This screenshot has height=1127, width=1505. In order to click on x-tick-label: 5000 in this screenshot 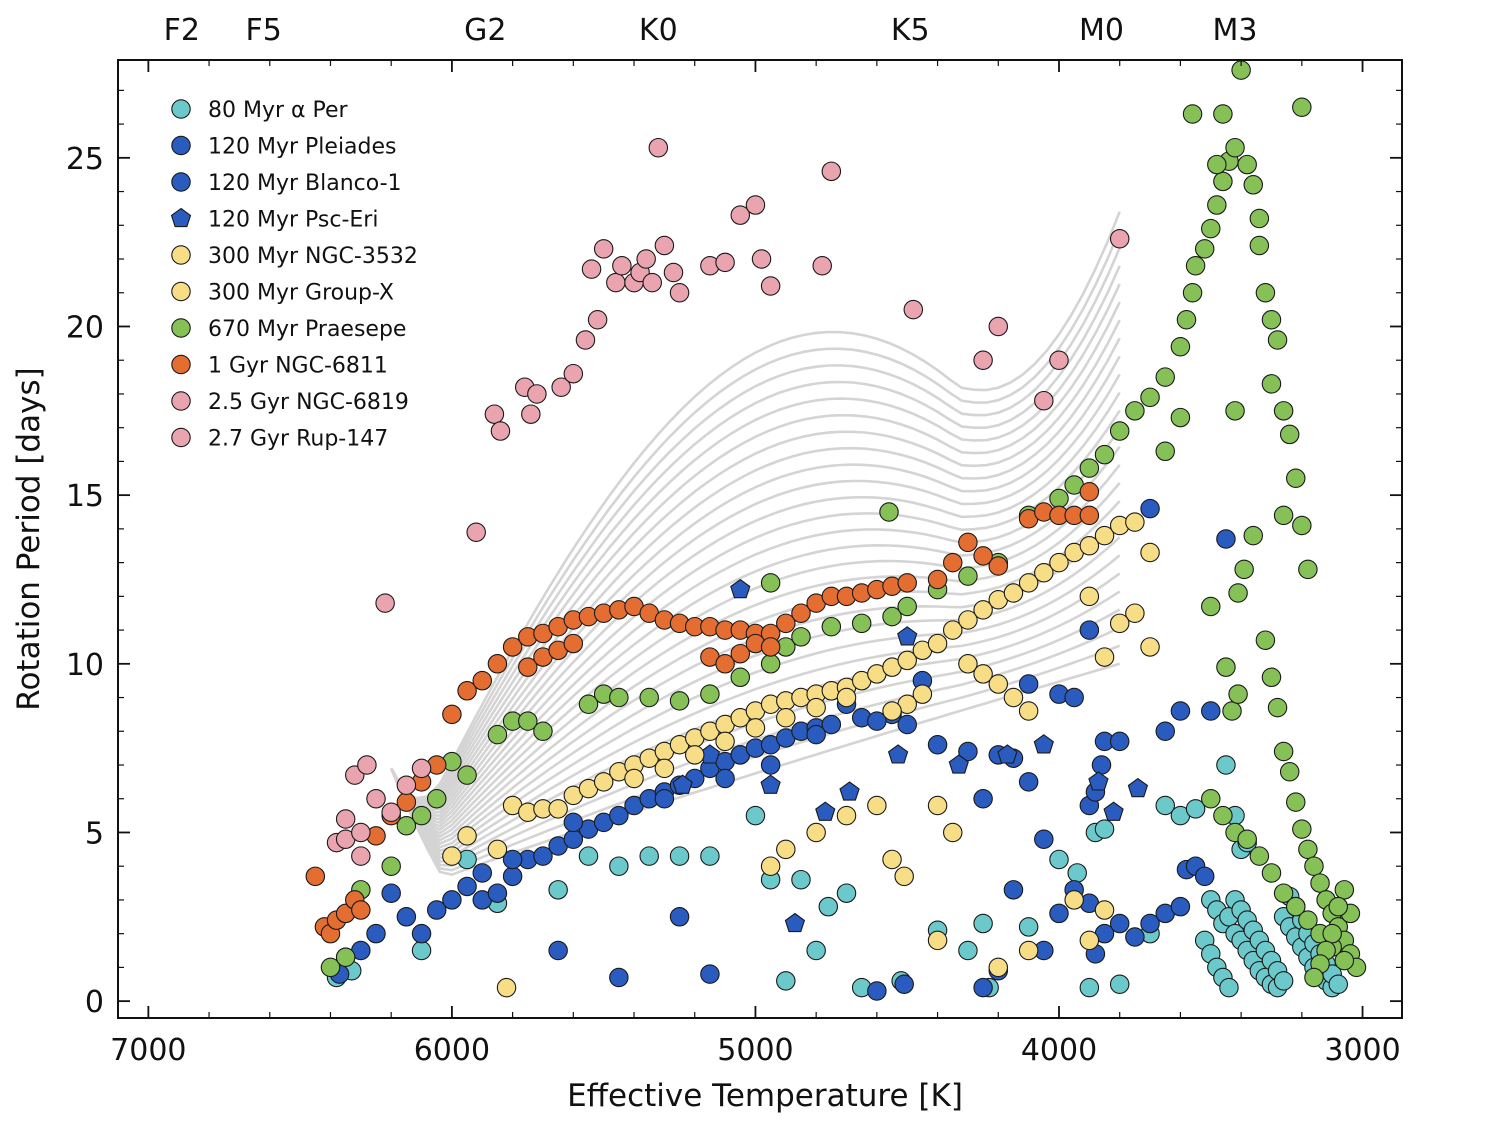, I will do `click(755, 1050)`.